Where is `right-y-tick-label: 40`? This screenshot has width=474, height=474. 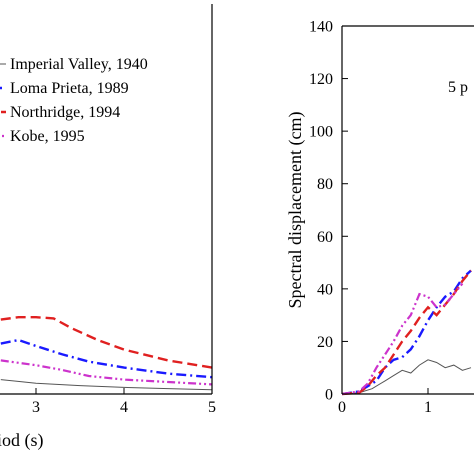 right-y-tick-label: 40 is located at coordinates (325, 289).